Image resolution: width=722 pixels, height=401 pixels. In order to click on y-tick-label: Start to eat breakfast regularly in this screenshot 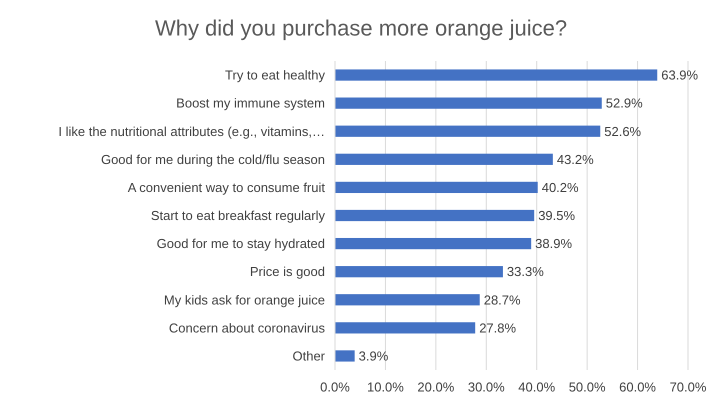, I will do `click(238, 216)`.